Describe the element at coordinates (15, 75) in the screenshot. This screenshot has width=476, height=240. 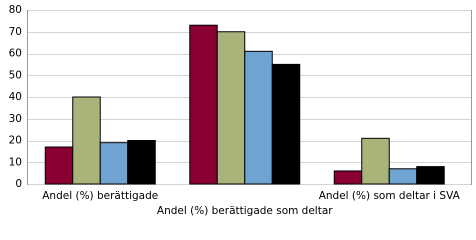
I see `y-tick-label: 50` at that location.